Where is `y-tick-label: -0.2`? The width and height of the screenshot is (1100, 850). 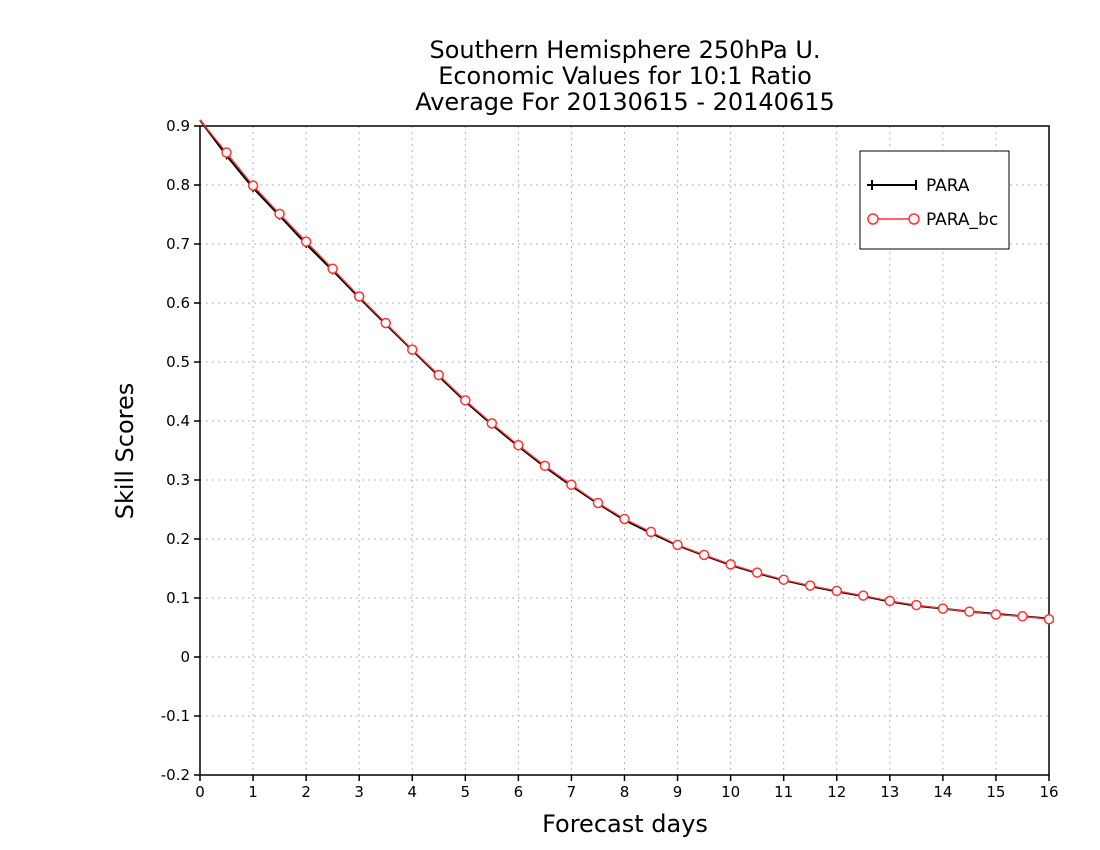
y-tick-label: -0.2 is located at coordinates (175, 775).